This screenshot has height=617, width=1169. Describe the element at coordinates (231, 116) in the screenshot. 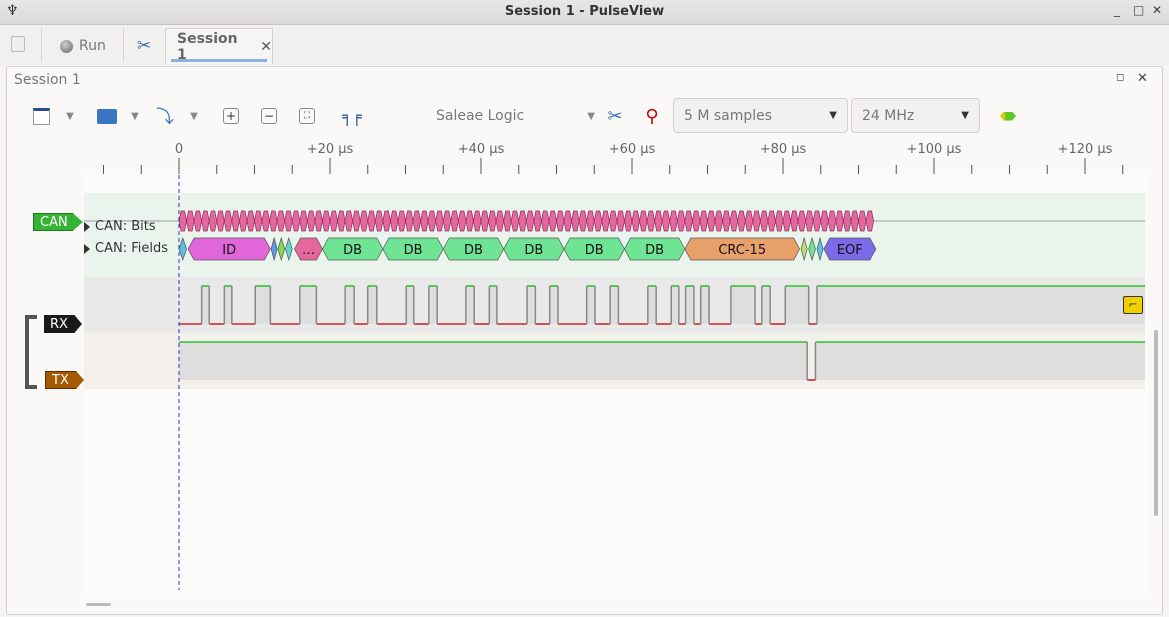

I see `zoom-in-button: +` at that location.